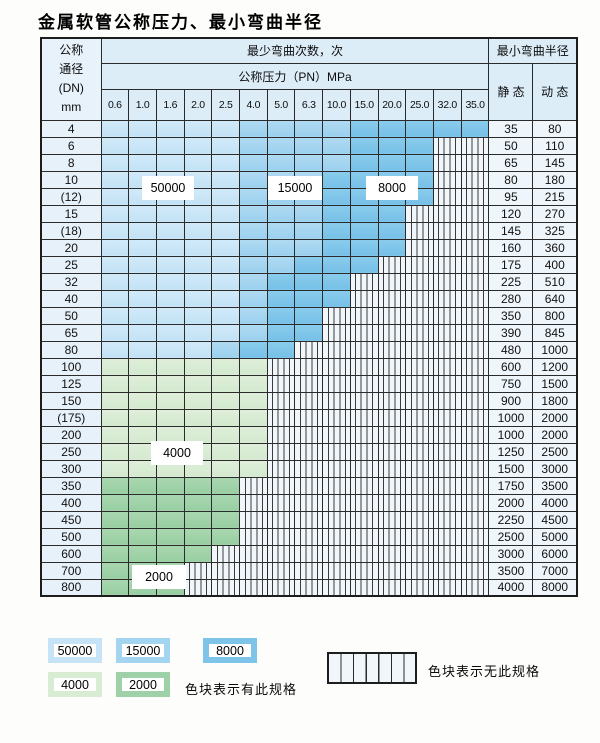 The image size is (600, 743). What do you see at coordinates (309, 349) in the screenshot?
I see `table-row: 80 480 1000` at bounding box center [309, 349].